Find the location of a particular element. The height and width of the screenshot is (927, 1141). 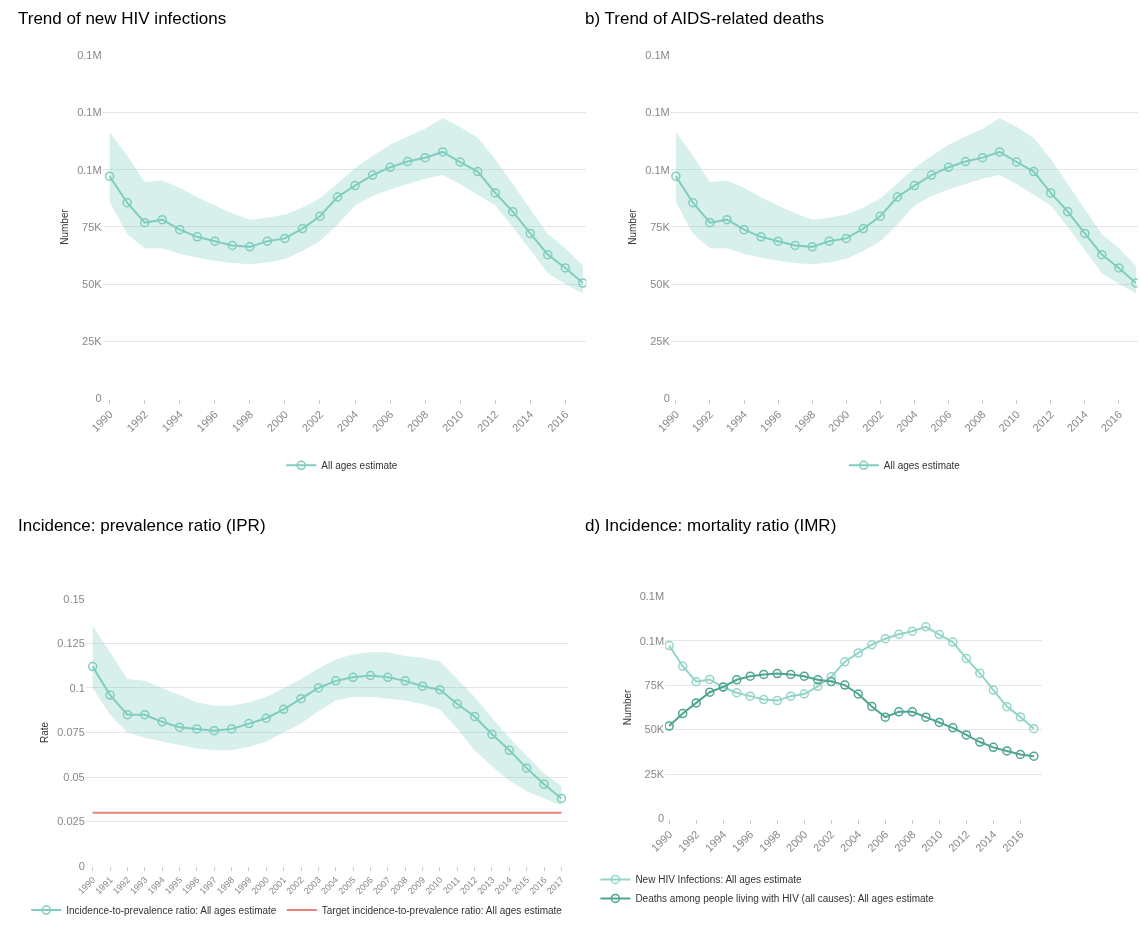

y-tick-label: 0.025 is located at coordinates (71, 821).